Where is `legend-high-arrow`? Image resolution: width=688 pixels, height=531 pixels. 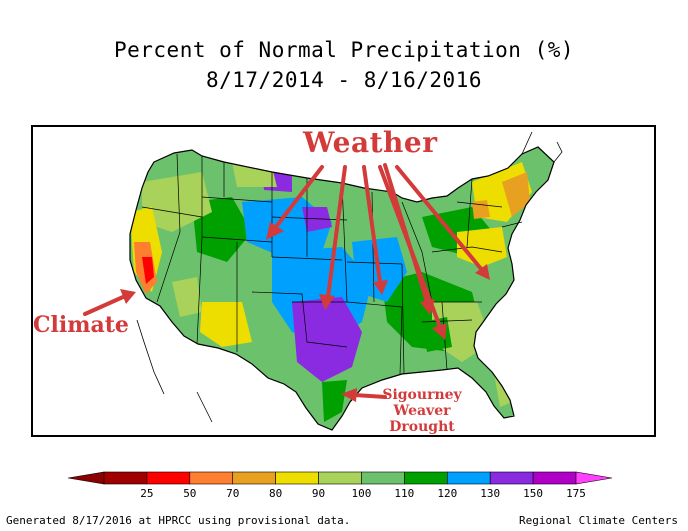 legend-high-arrow is located at coordinates (594, 478).